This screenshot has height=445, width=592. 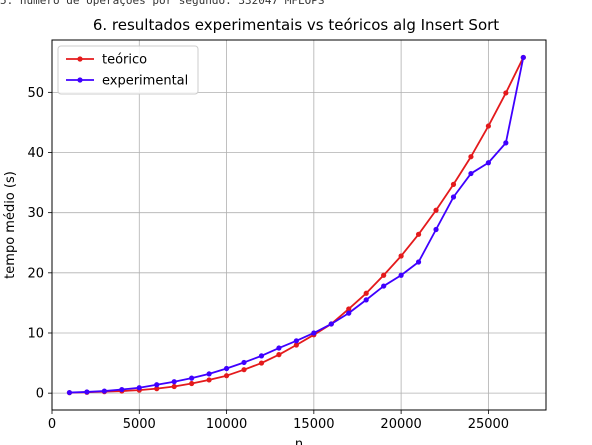 I want to click on x-axis: 0 5000 10000 15000 20000 25000, so click(x=278, y=421).